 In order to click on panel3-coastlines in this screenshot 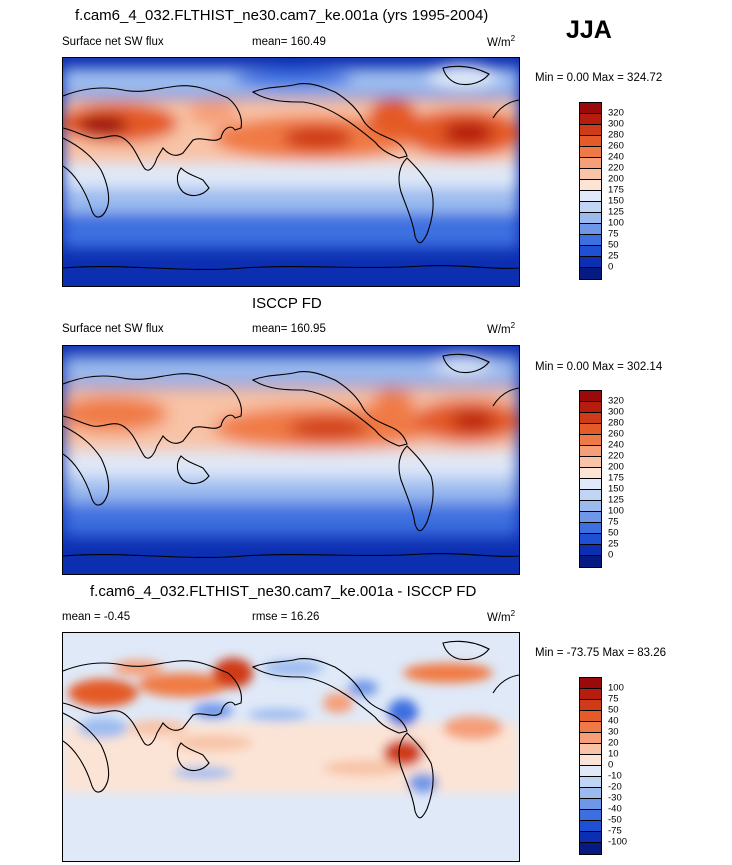, I will do `click(291, 729)`.